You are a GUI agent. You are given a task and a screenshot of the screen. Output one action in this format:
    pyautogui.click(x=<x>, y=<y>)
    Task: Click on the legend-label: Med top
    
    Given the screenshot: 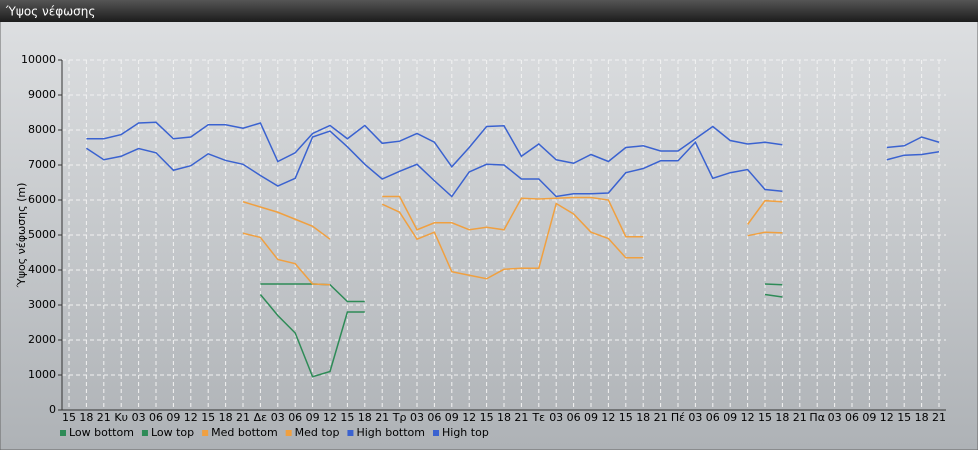 What is the action you would take?
    pyautogui.click(x=317, y=432)
    